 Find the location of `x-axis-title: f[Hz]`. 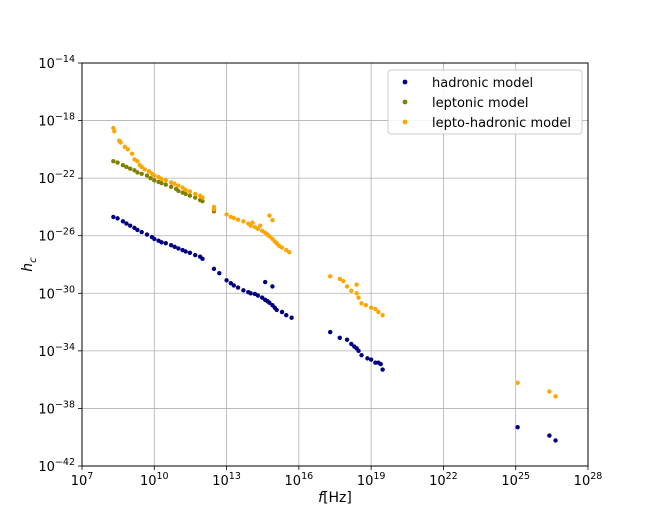

x-axis-title: f[Hz] is located at coordinates (335, 498).